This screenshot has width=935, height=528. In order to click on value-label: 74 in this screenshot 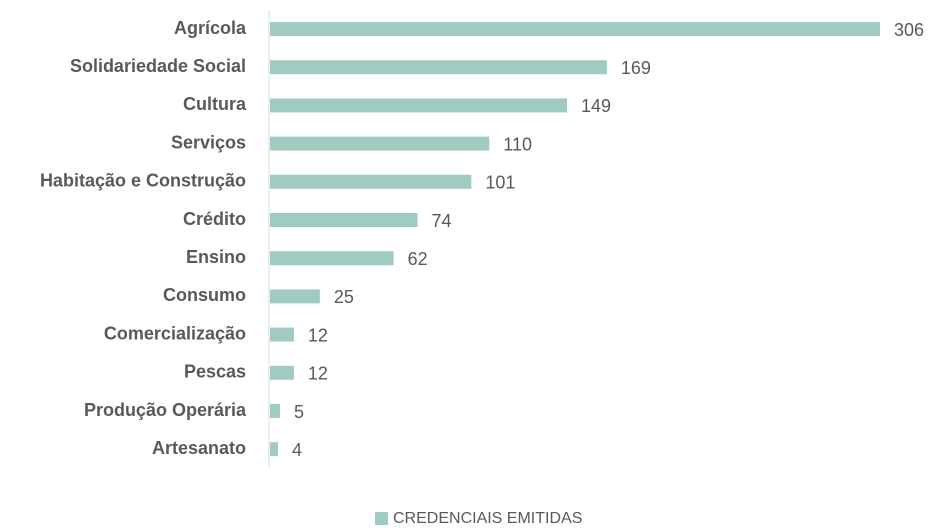, I will do `click(442, 221)`.